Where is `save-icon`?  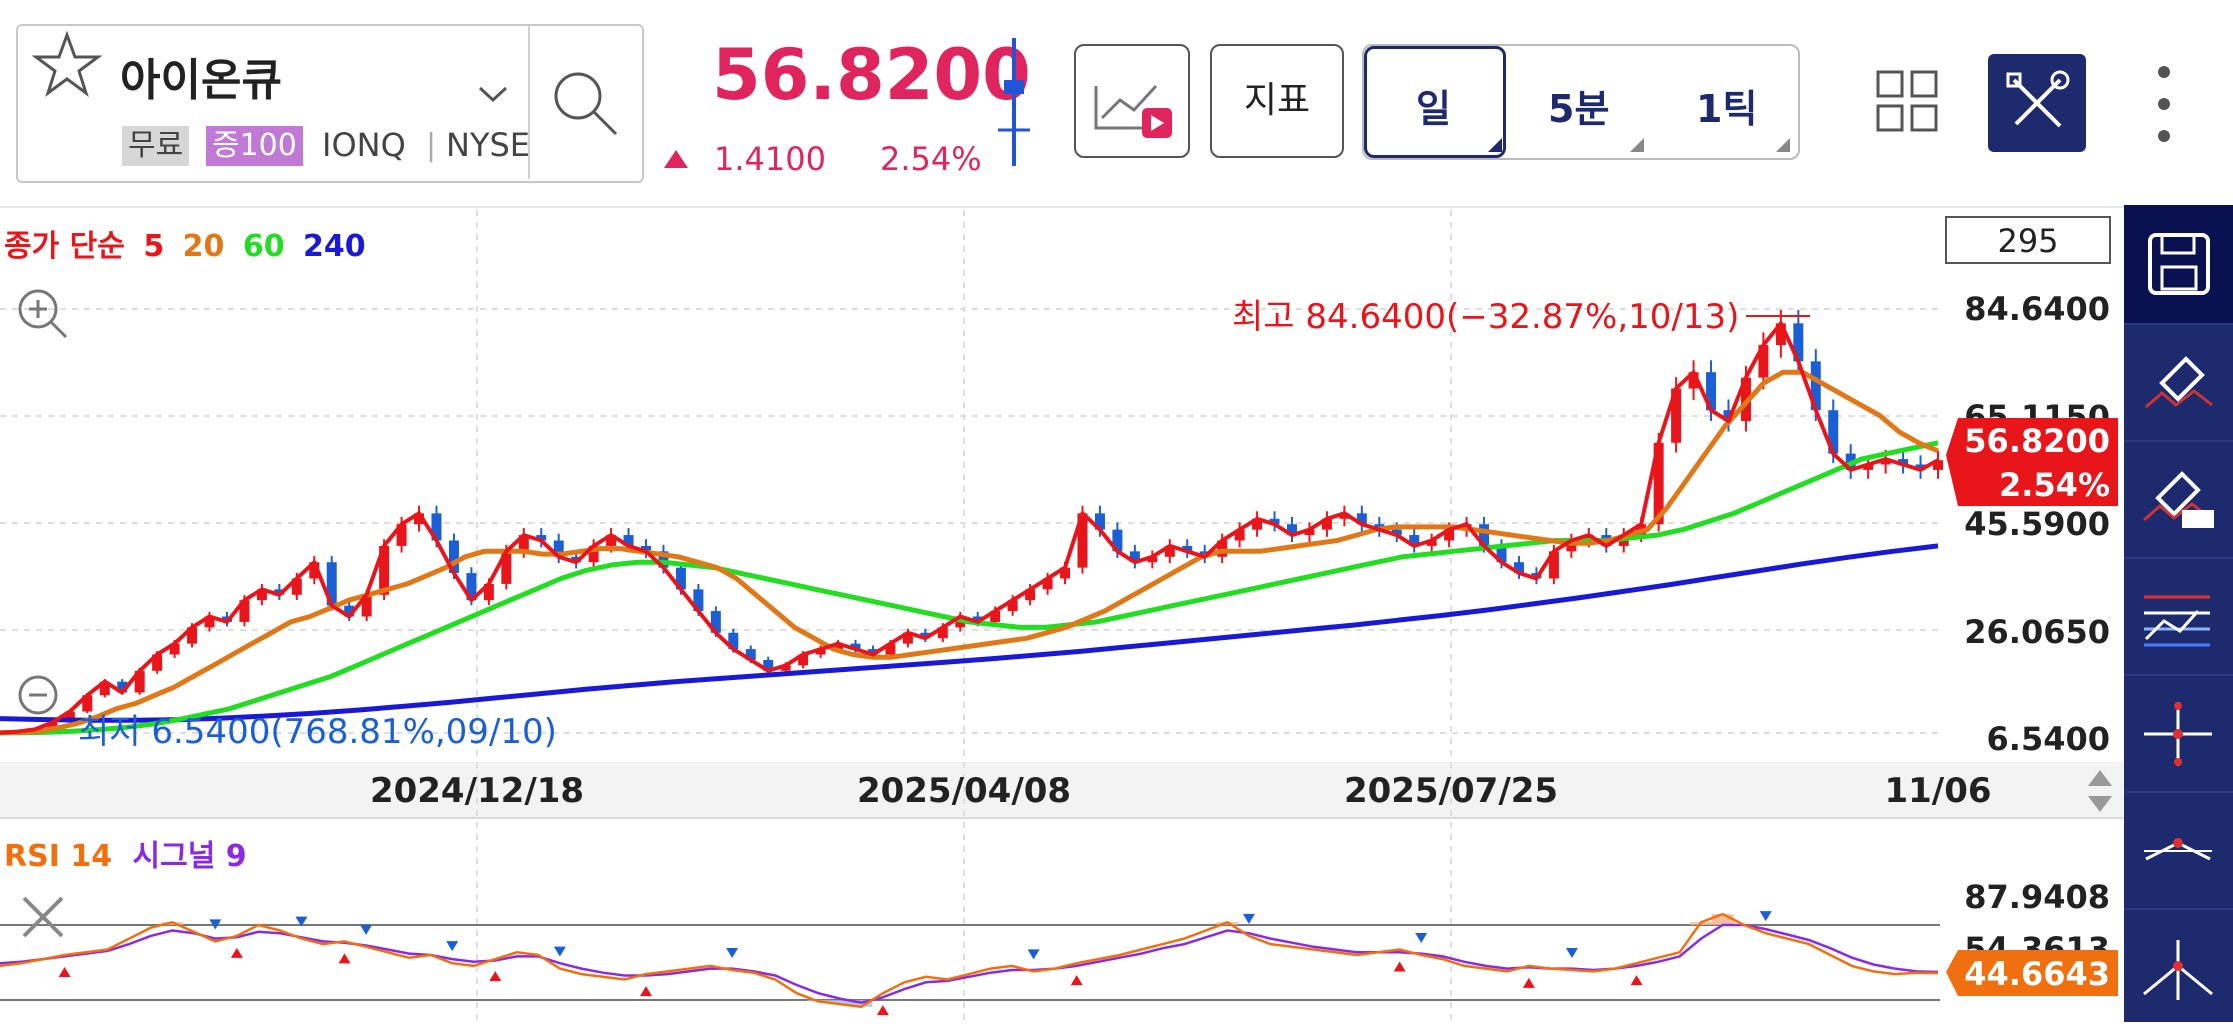 save-icon is located at coordinates (2179, 264).